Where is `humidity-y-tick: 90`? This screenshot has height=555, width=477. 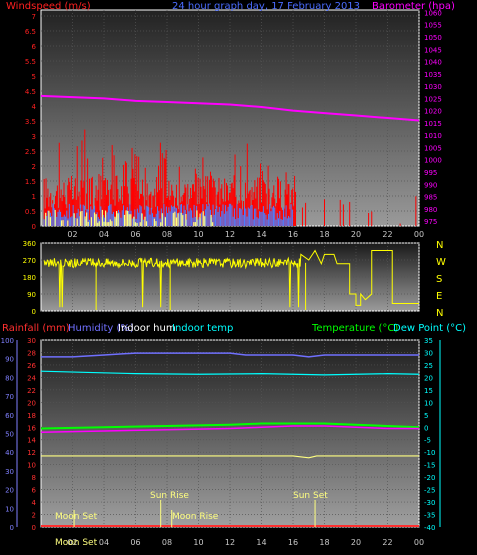 humidity-y-tick: 90 is located at coordinates (9, 360).